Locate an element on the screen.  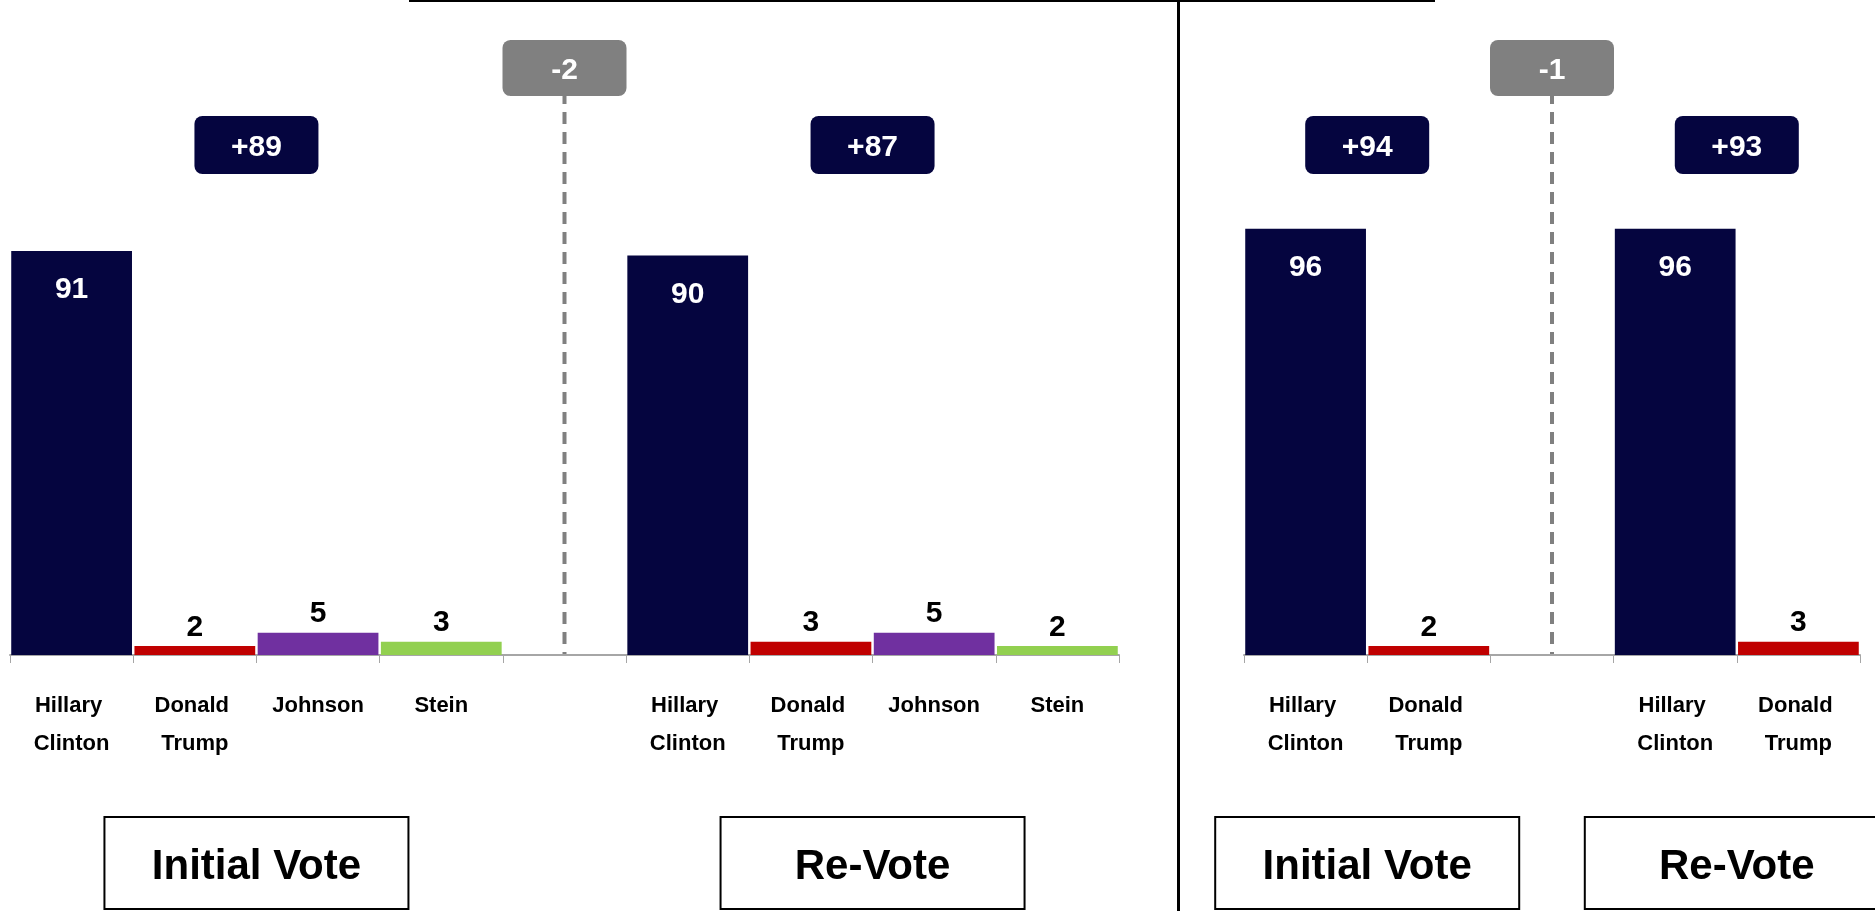
text: +93 is located at coordinates (1737, 145).